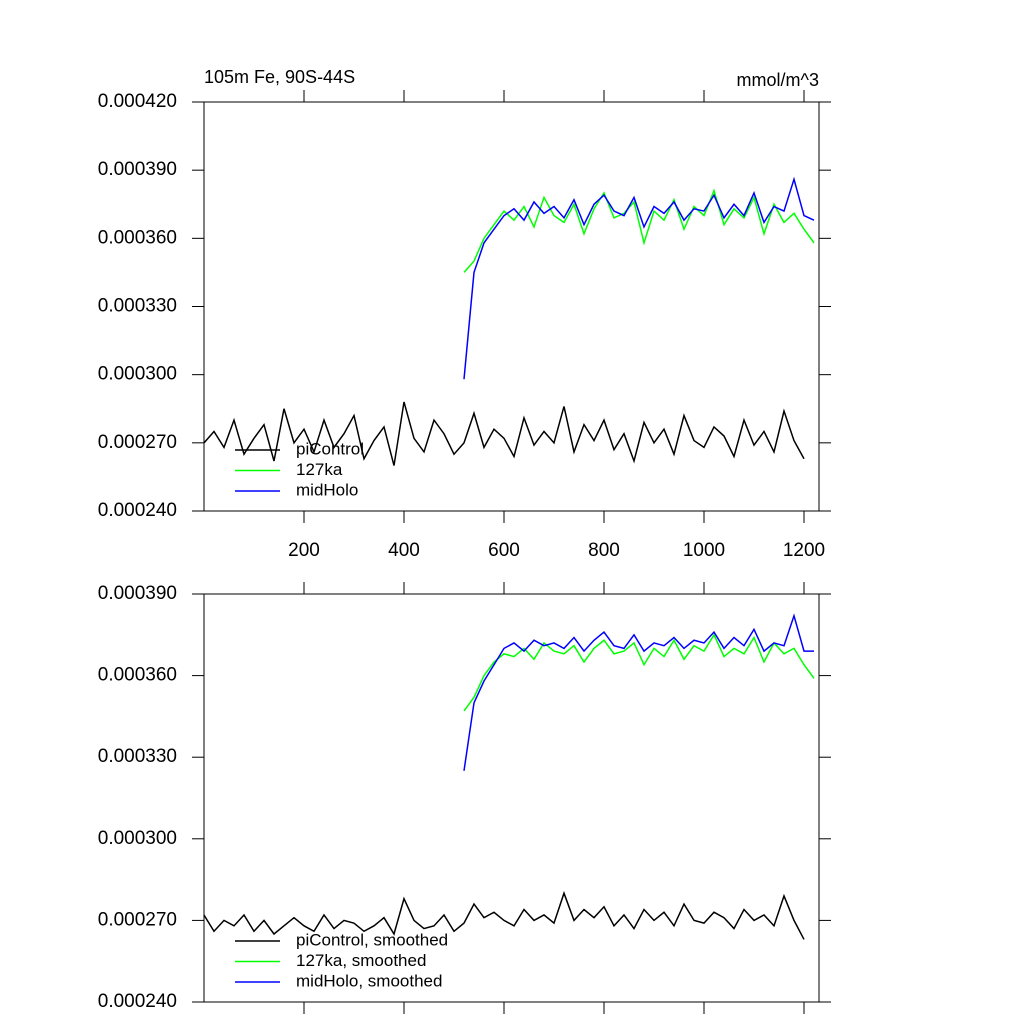 Image resolution: width=1024 pixels, height=1024 pixels. What do you see at coordinates (778, 80) in the screenshot?
I see `units-label: mmol/m^3` at bounding box center [778, 80].